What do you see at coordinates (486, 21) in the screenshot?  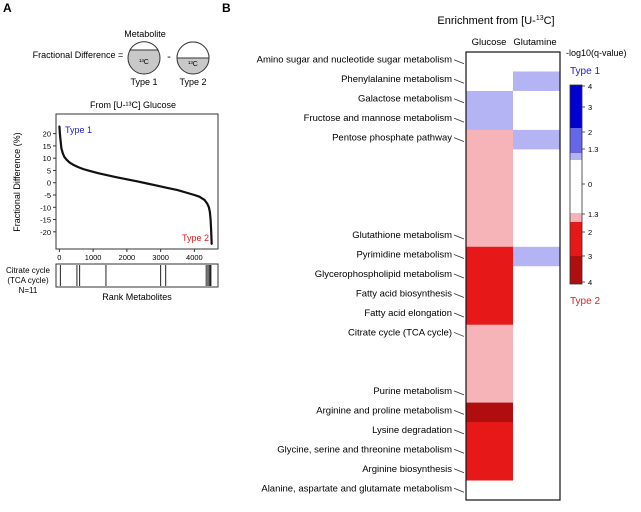 I see `heatmap-title-prefix: Enrichment from [U-` at bounding box center [486, 21].